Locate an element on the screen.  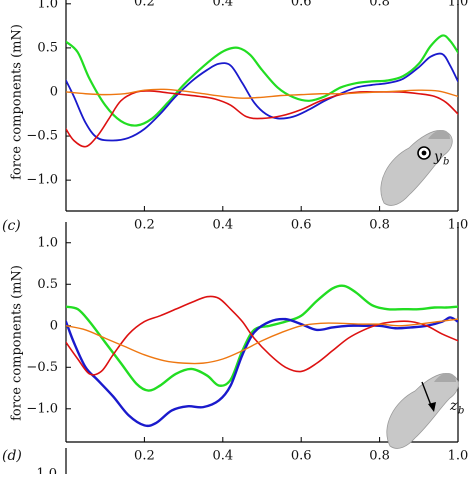
panel-b-top-tick-label-3: 0.8 is located at coordinates (379, 5).